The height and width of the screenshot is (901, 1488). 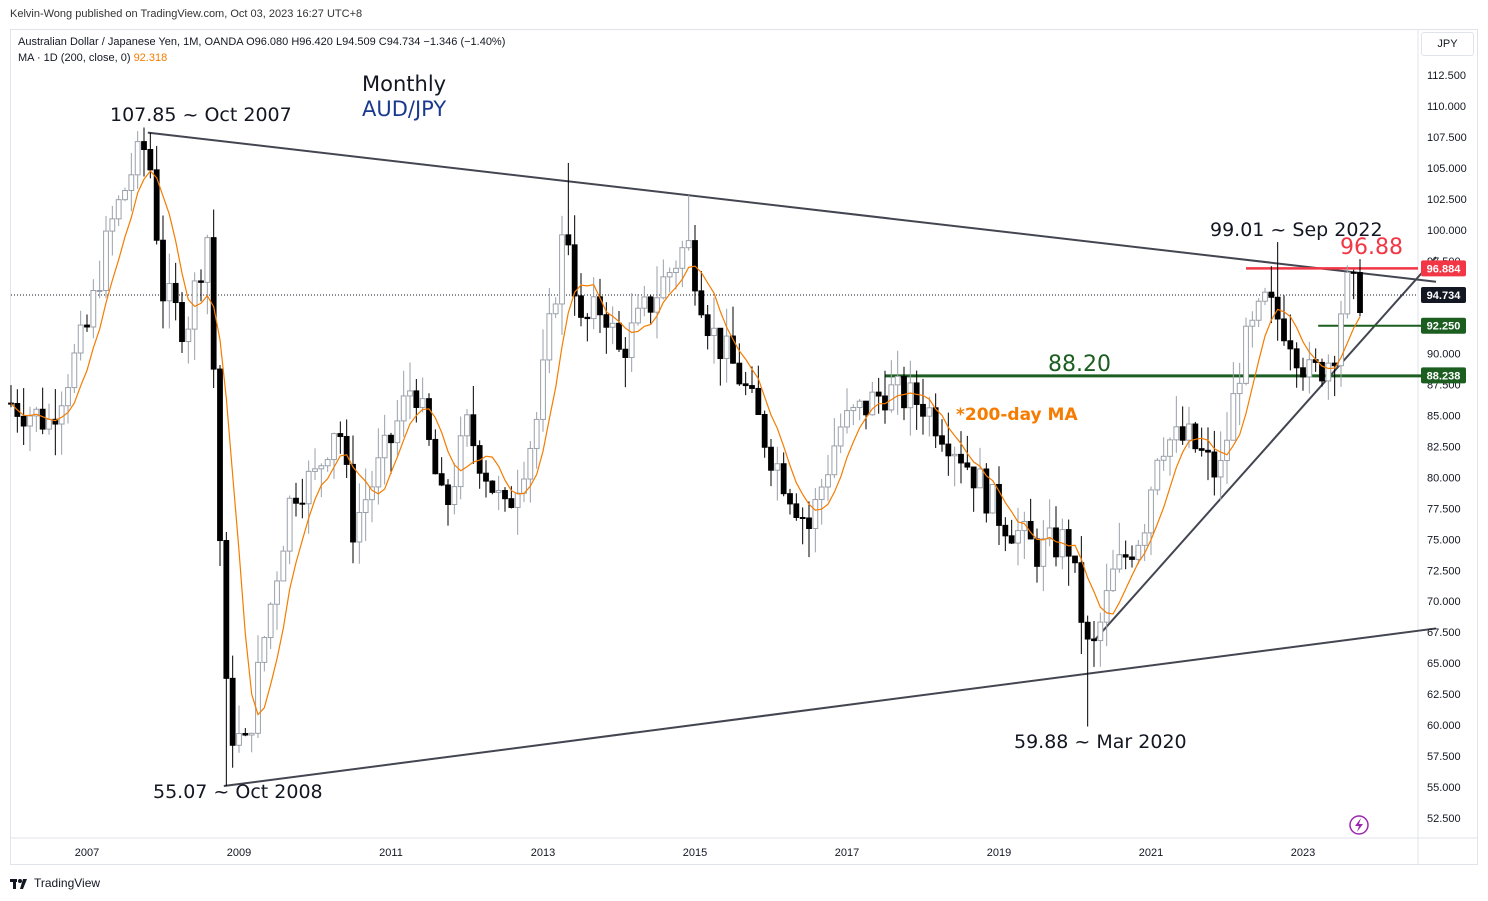 What do you see at coordinates (695, 853) in the screenshot?
I see `x-axis: 2007 2009 2011 2013 2015 2017 2019 2021 2023` at bounding box center [695, 853].